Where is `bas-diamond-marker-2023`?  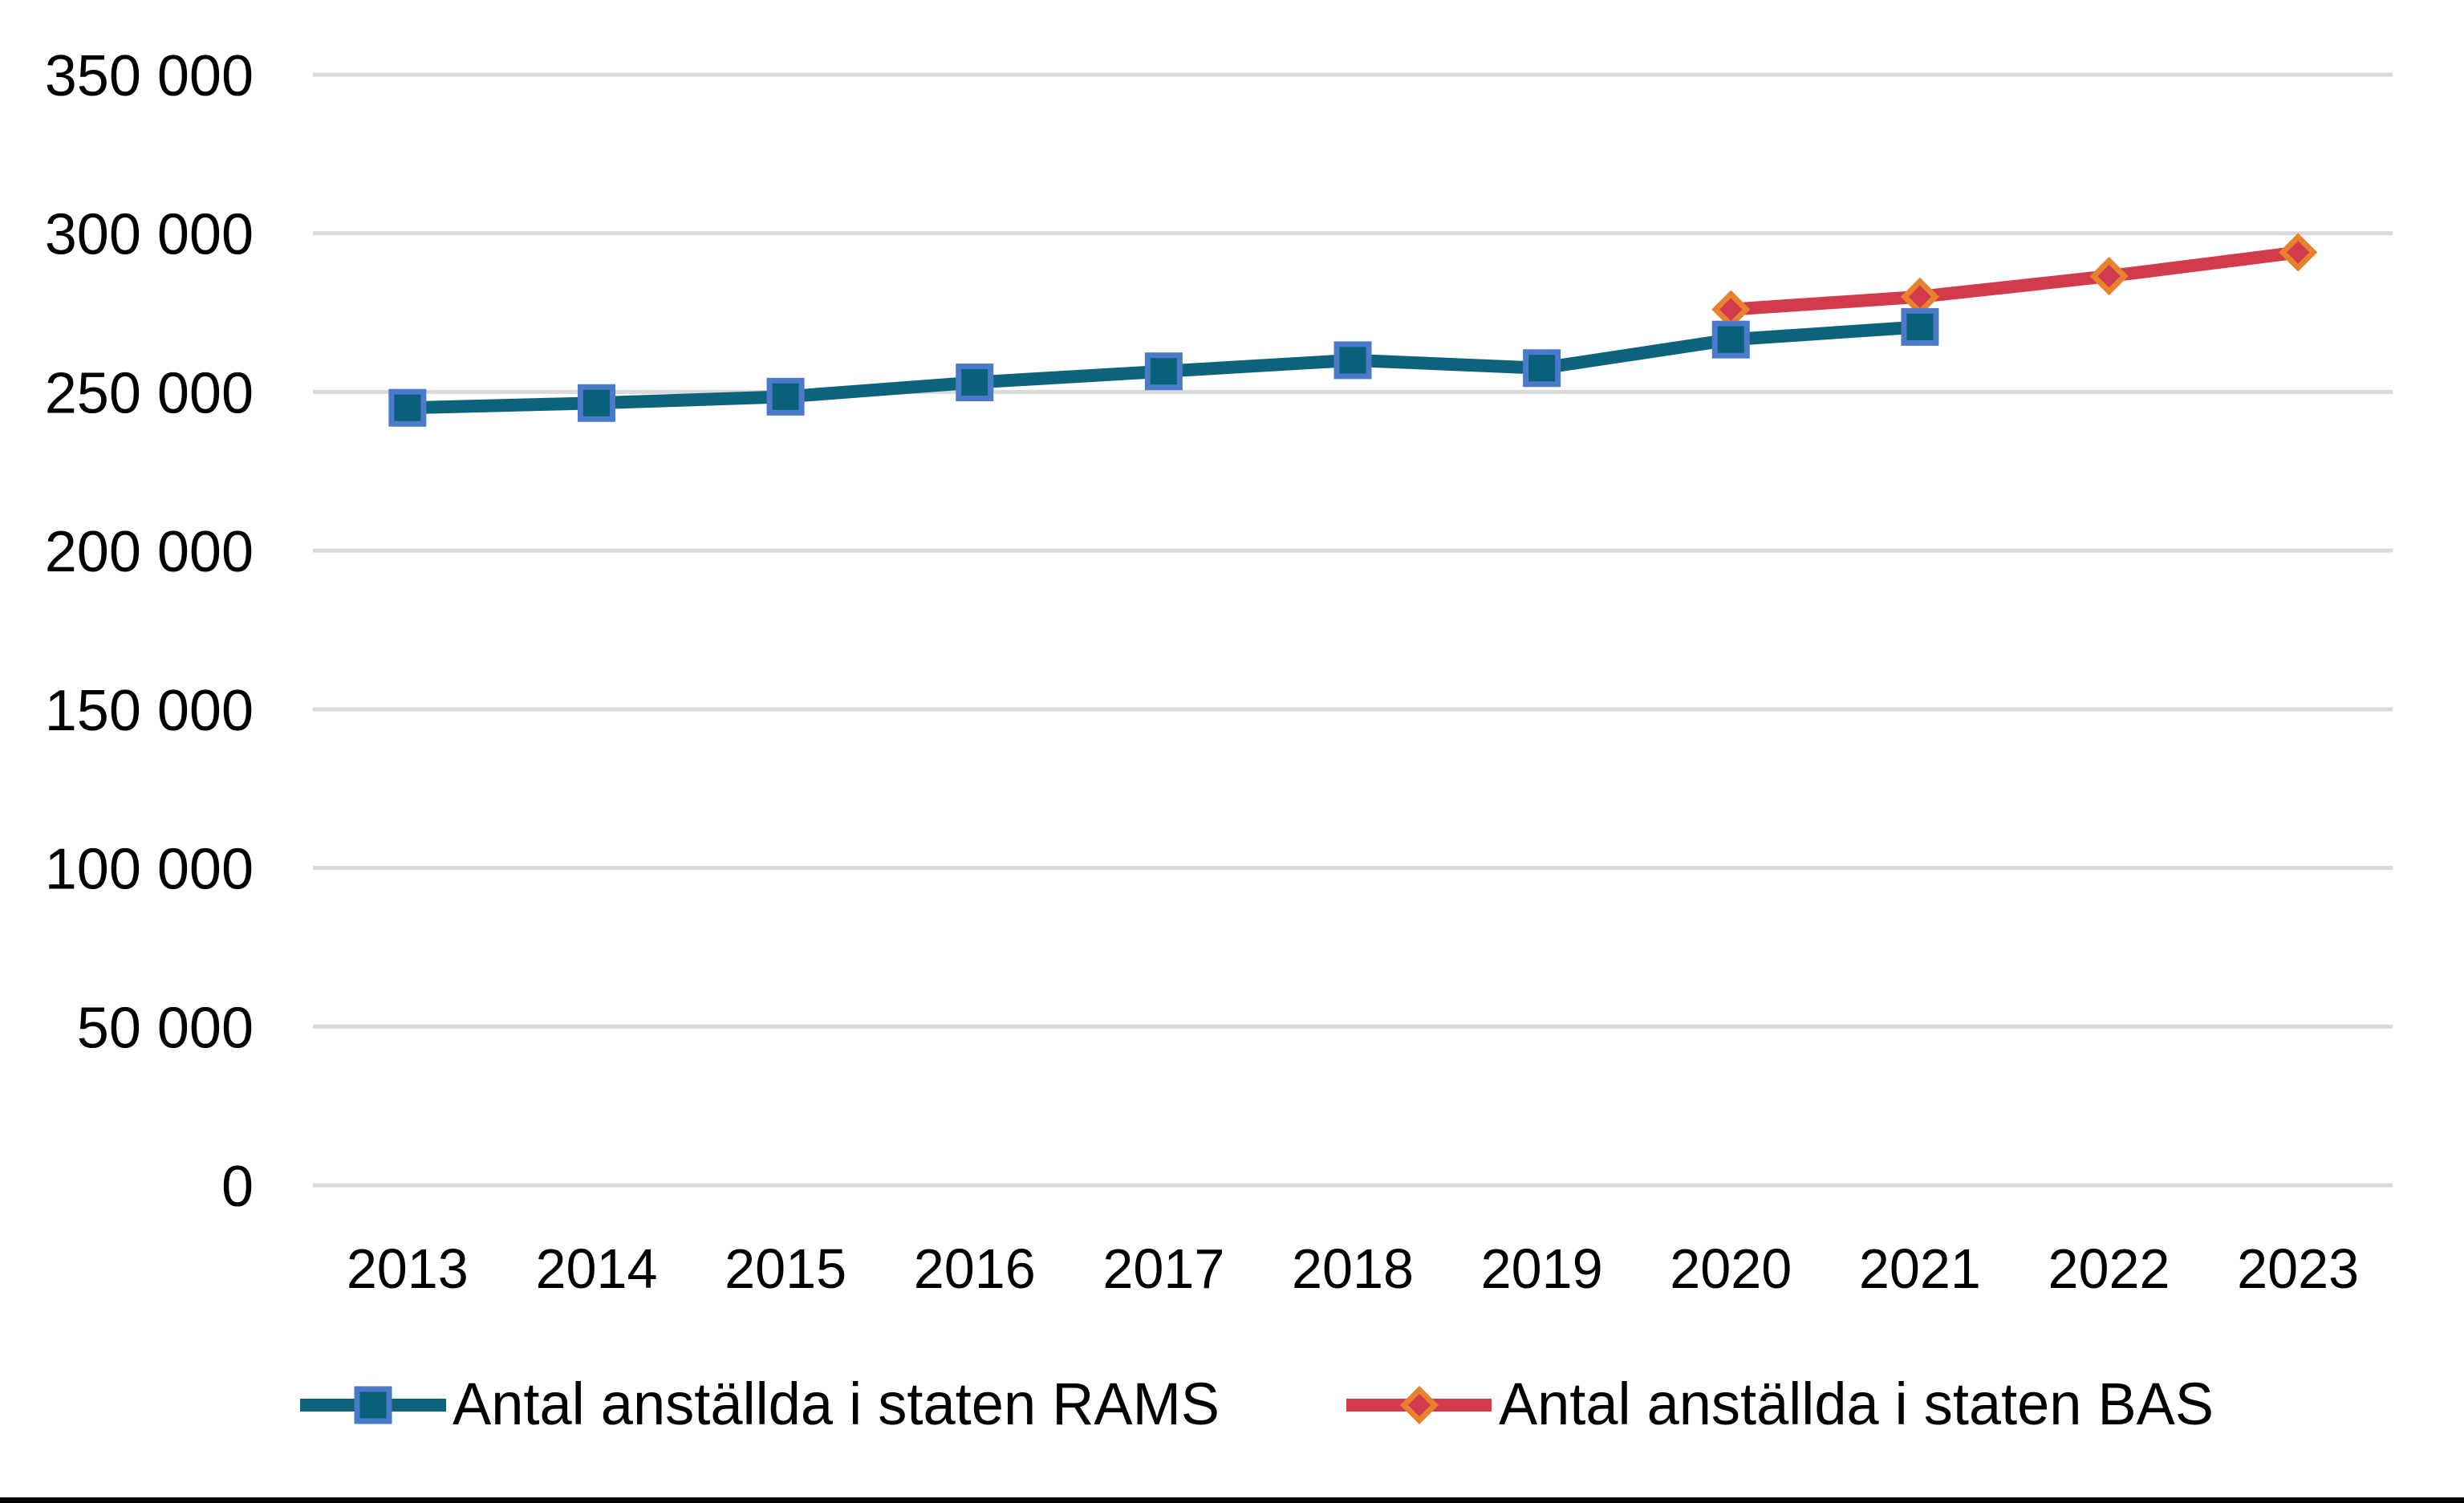 bas-diamond-marker-2023 is located at coordinates (2298, 253).